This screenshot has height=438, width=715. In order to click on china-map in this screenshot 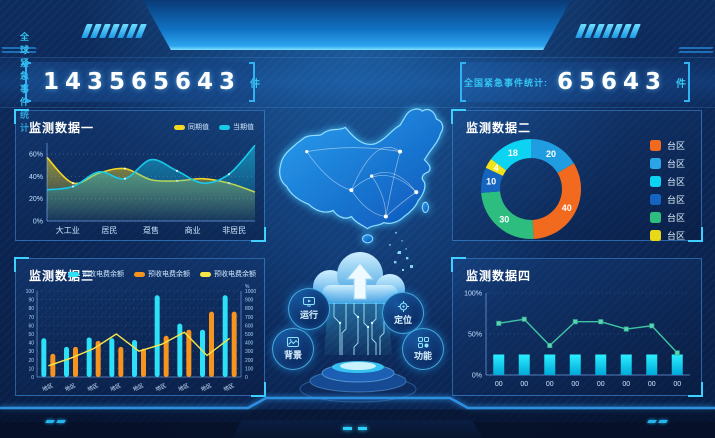, I will do `click(361, 181)`.